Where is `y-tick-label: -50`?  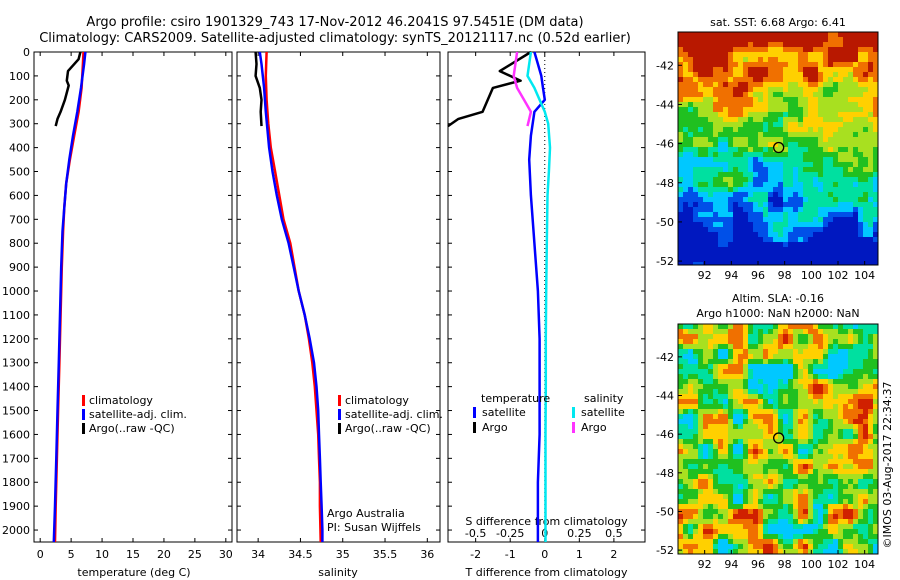
y-tick-label: -50 is located at coordinates (665, 222).